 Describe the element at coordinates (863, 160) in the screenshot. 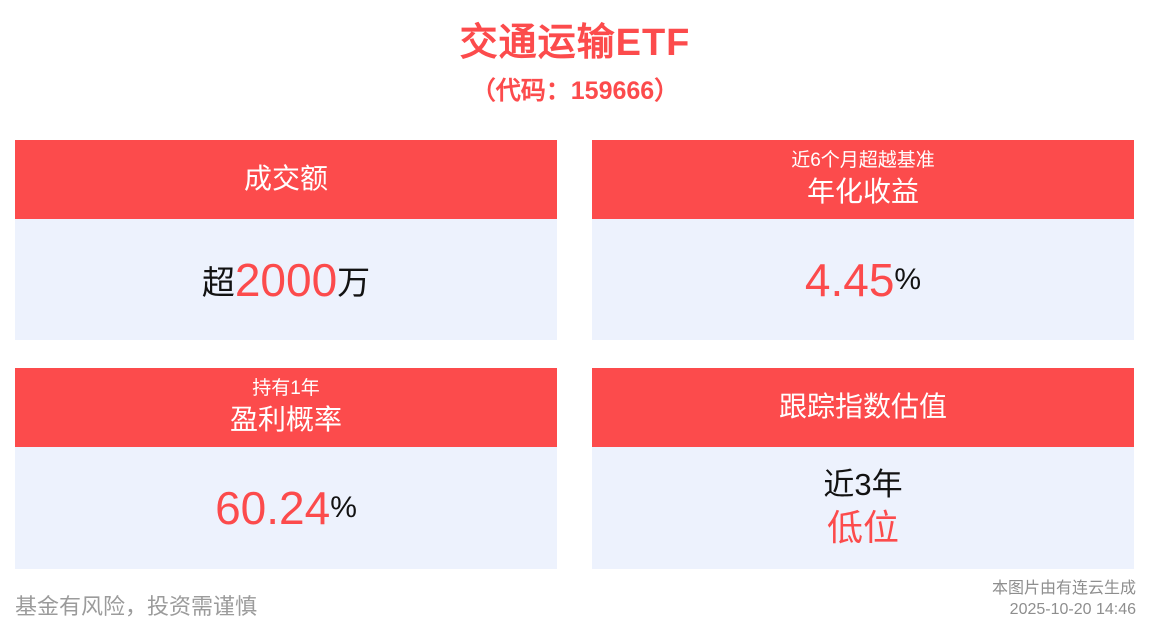

I see `annualized-return-subtitle: 近6个月超越基准` at that location.